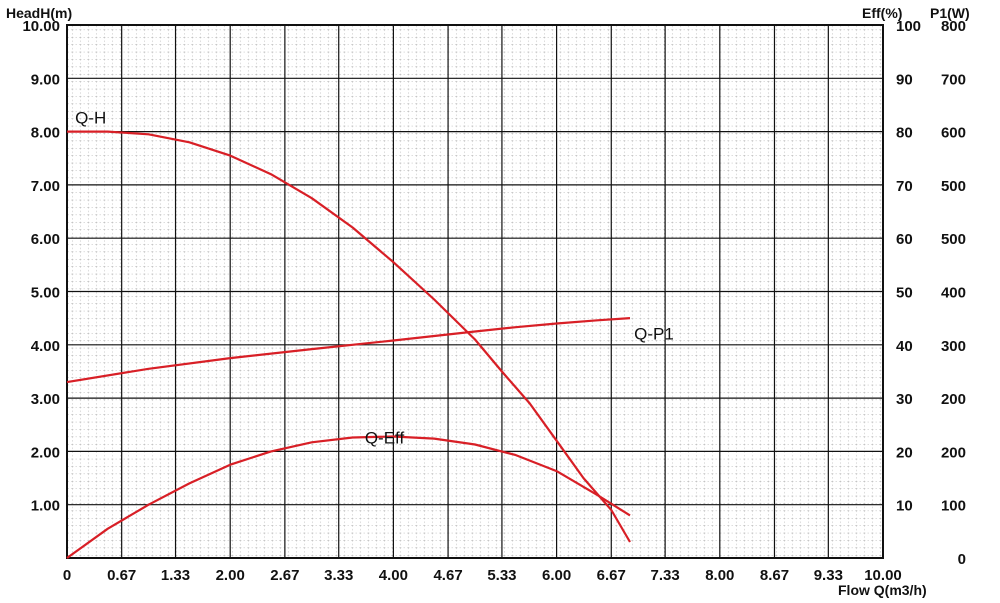 This screenshot has width=1000, height=603. What do you see at coordinates (904, 452) in the screenshot?
I see `y-eff-tick-label: 20` at bounding box center [904, 452].